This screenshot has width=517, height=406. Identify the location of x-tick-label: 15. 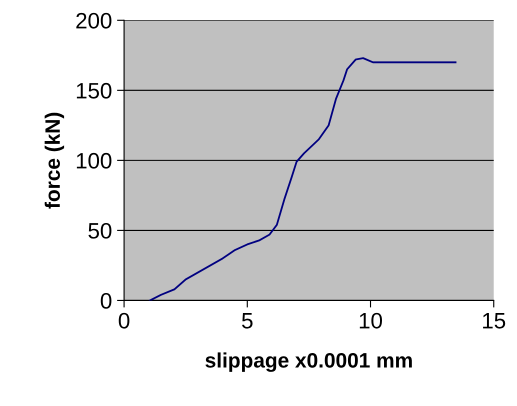
(494, 321).